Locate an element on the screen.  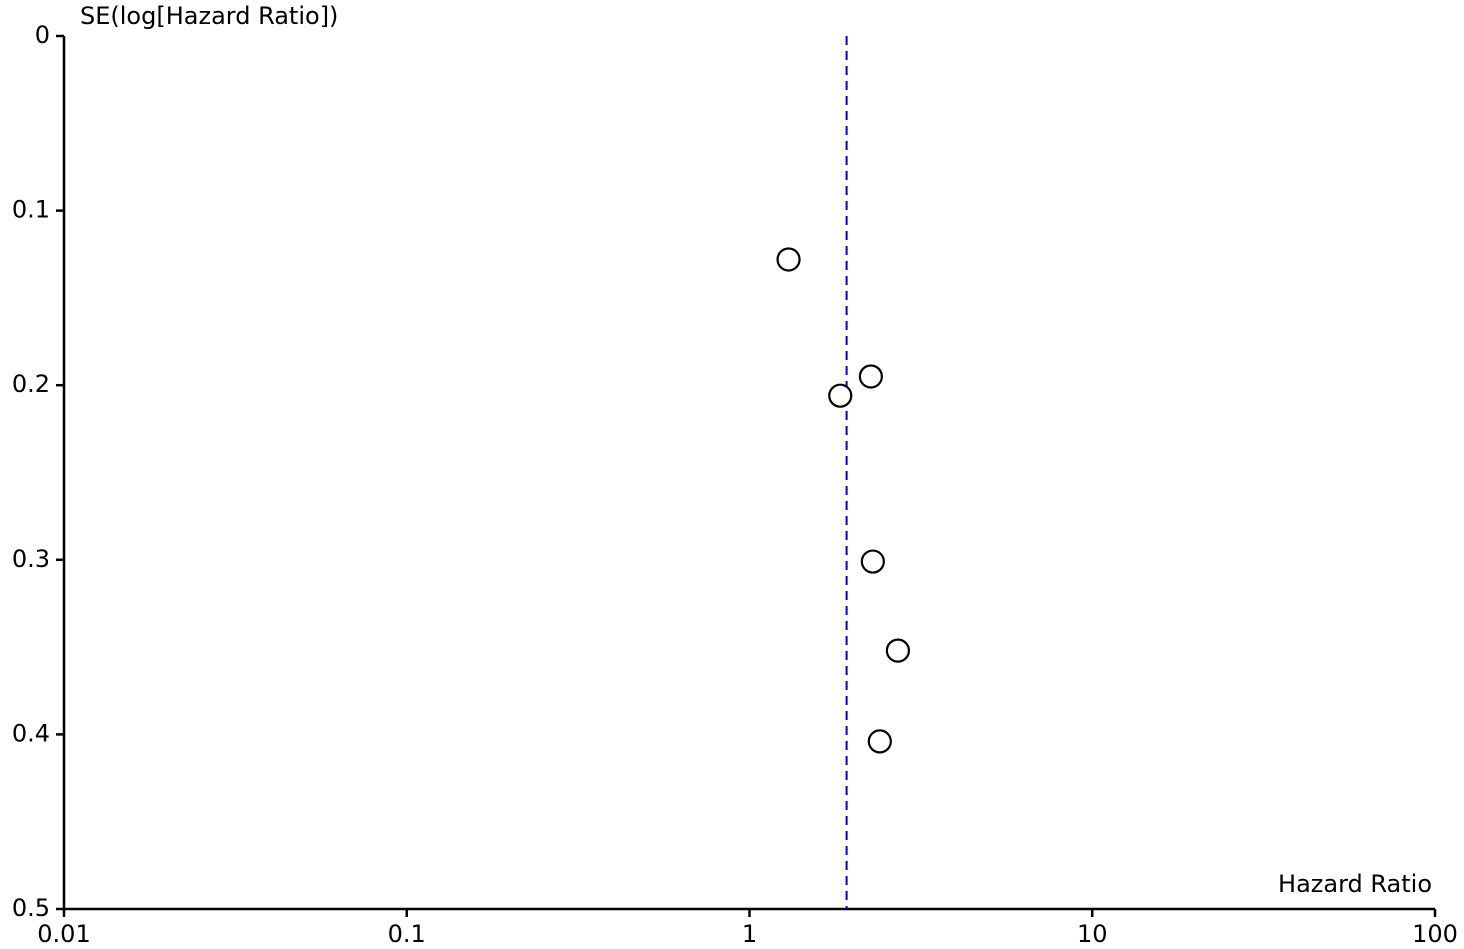
x-tick-label: 10 is located at coordinates (1092, 934).